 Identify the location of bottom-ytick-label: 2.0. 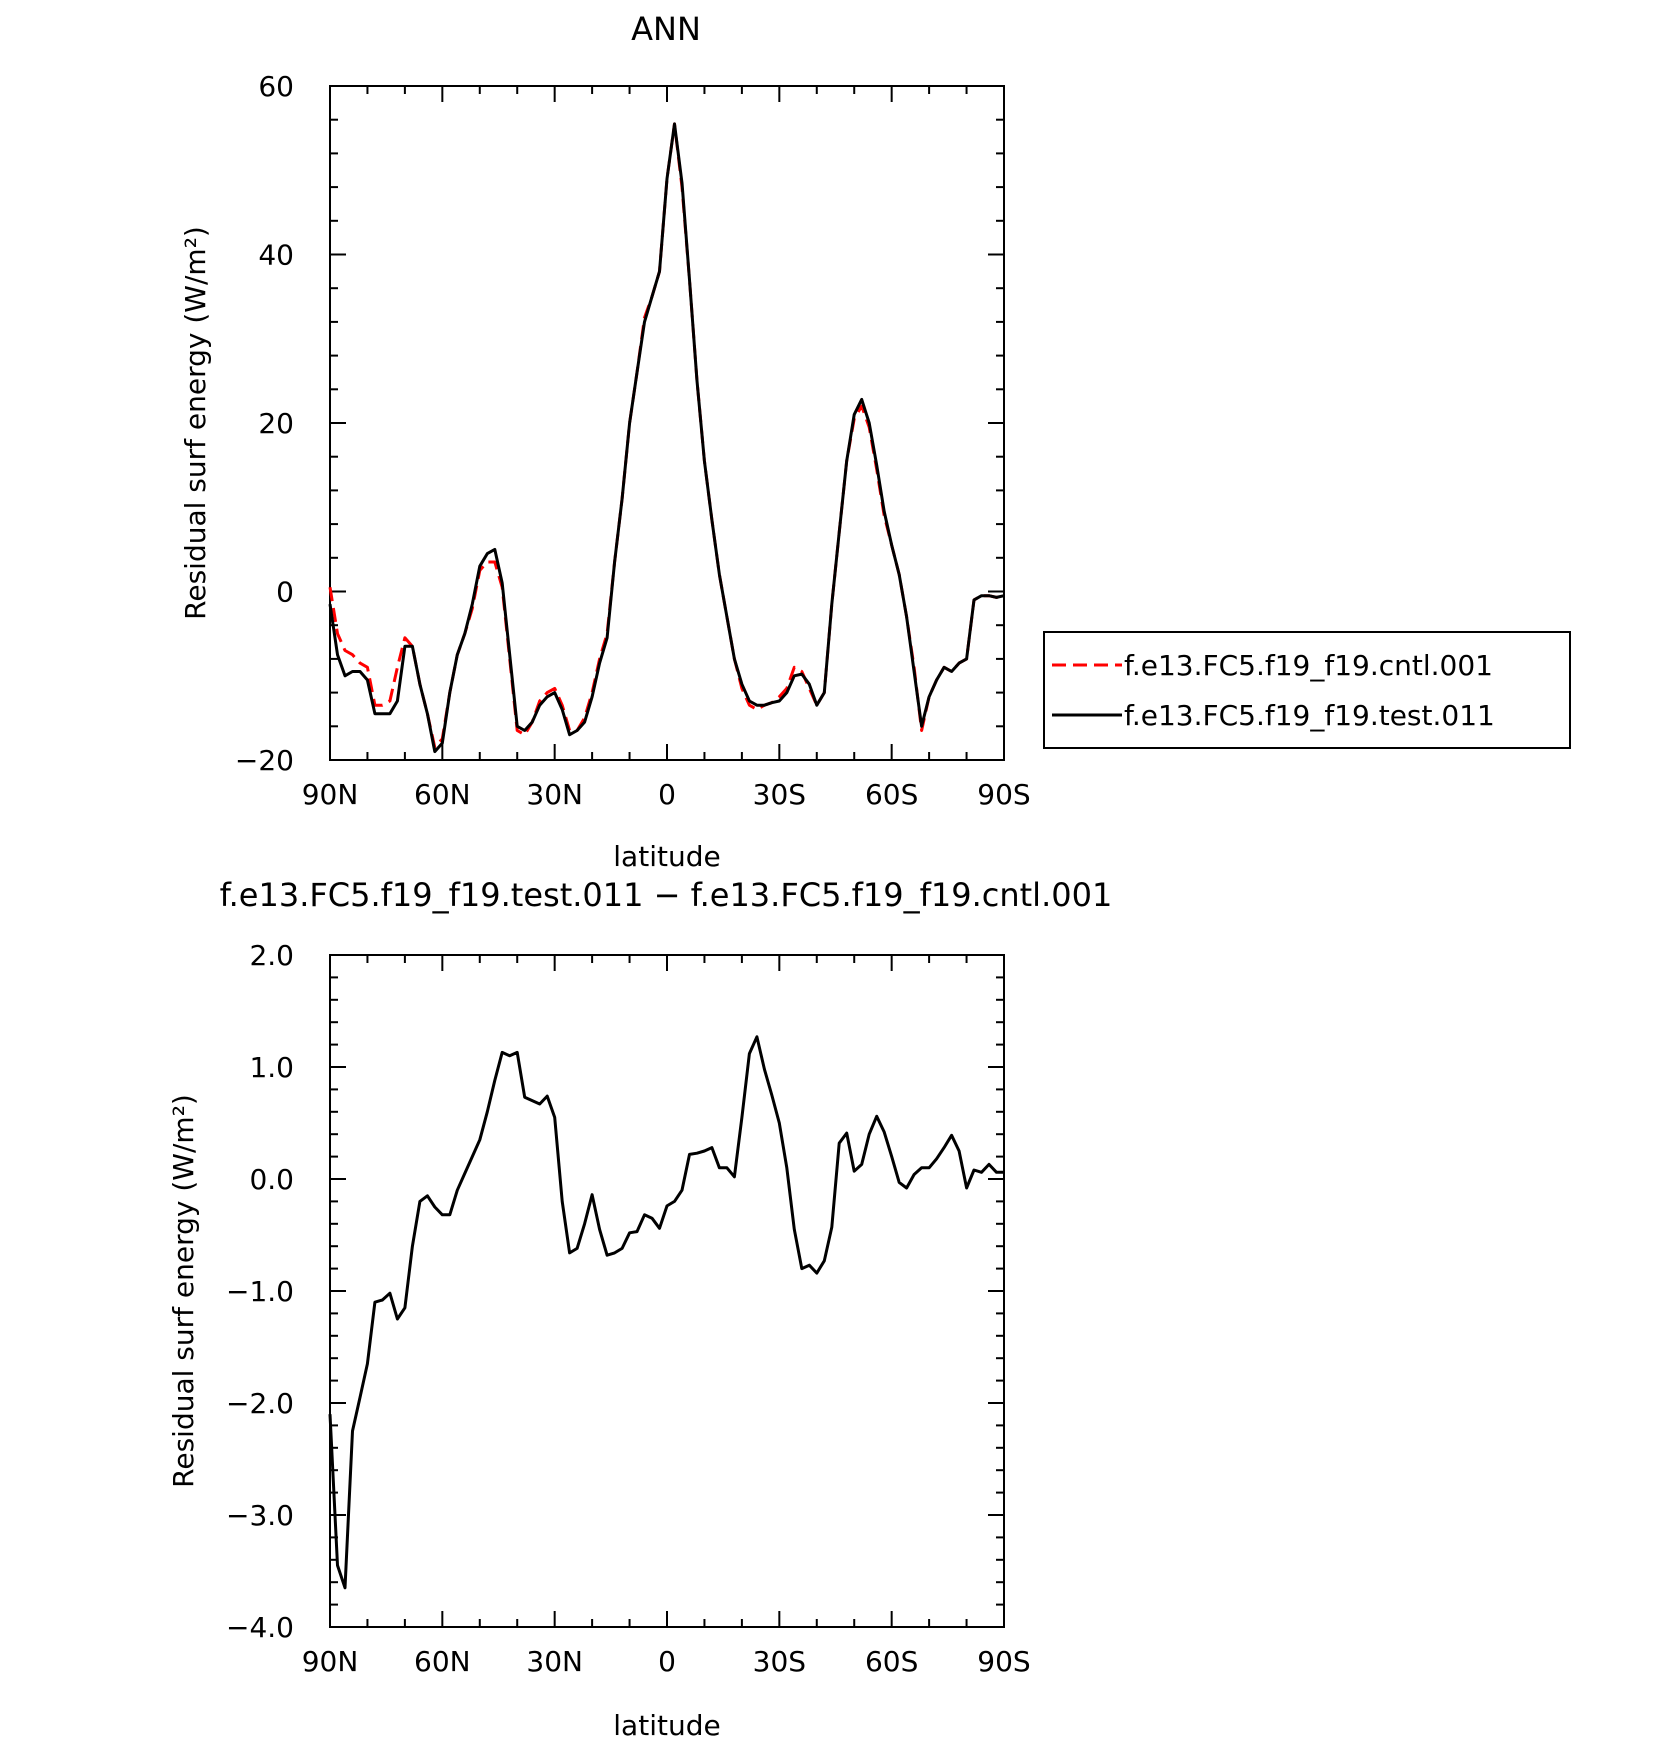
(271, 955).